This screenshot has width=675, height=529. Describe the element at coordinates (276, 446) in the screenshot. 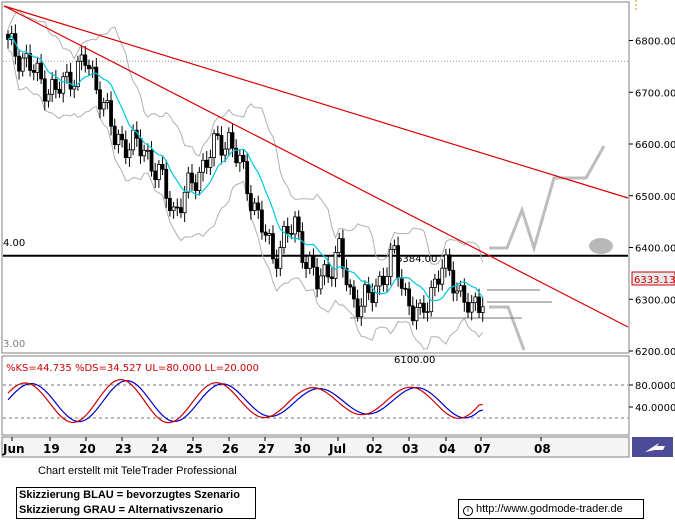

I see `date-axis: Jun 19 20 23 24 25 26 27 30 Jul 02 03 04 07 08` at that location.